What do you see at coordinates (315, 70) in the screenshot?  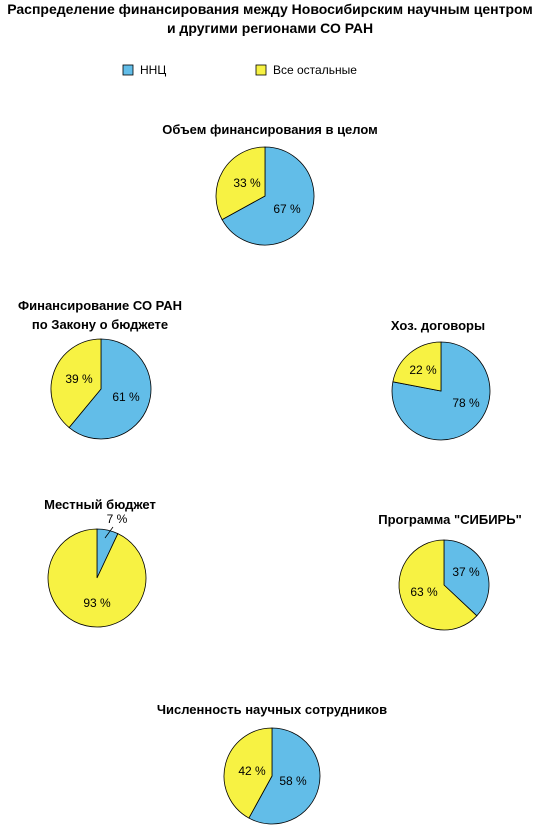 I see `legend-label-others: Все остальные` at bounding box center [315, 70].